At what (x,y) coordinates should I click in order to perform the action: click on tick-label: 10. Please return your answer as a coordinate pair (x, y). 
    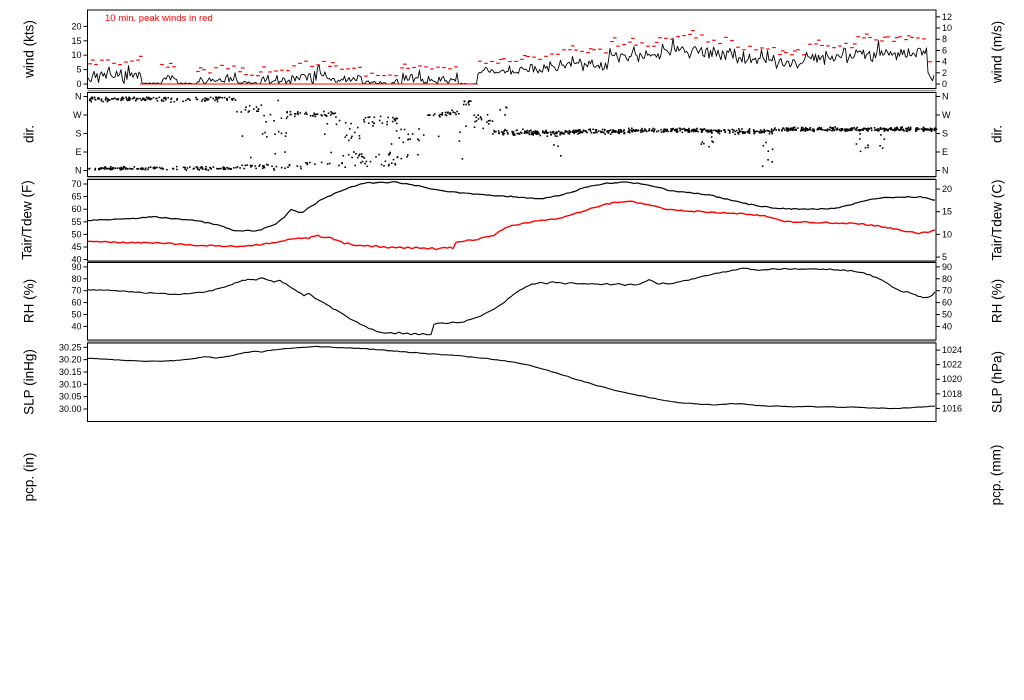
    Looking at the image, I should click on (947, 234).